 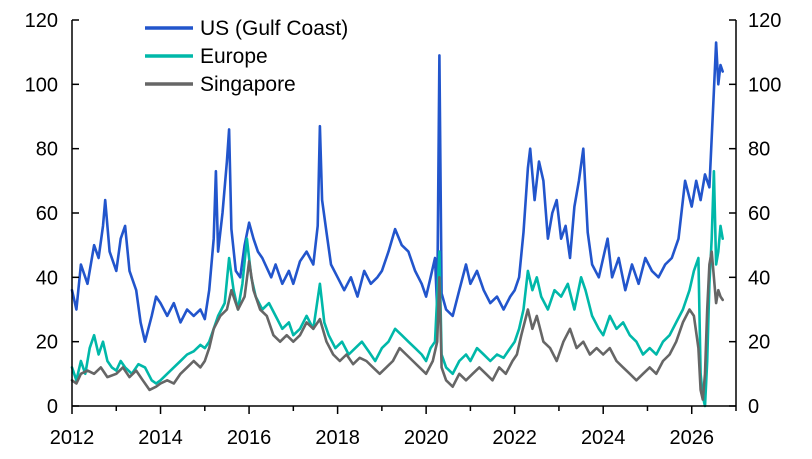 I want to click on y-tick-label-right: 100, so click(x=764, y=85).